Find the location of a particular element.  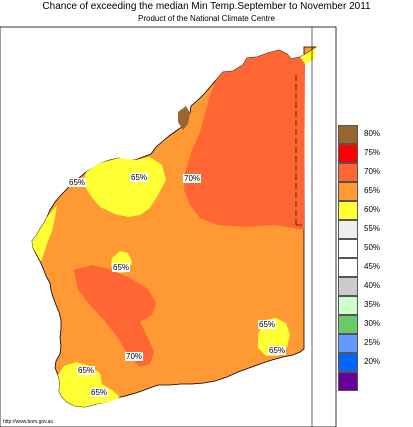

legend-label: 60% is located at coordinates (372, 209).